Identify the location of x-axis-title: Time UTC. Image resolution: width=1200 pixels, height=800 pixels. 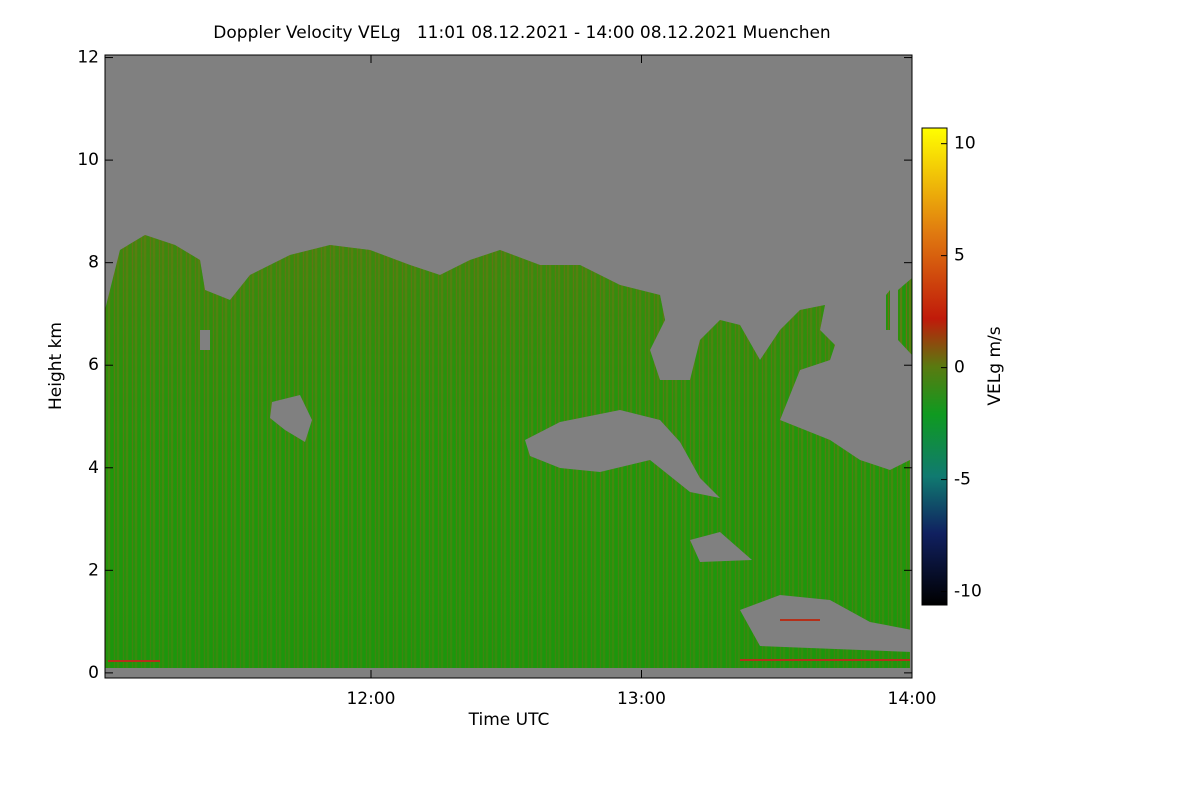
(509, 720).